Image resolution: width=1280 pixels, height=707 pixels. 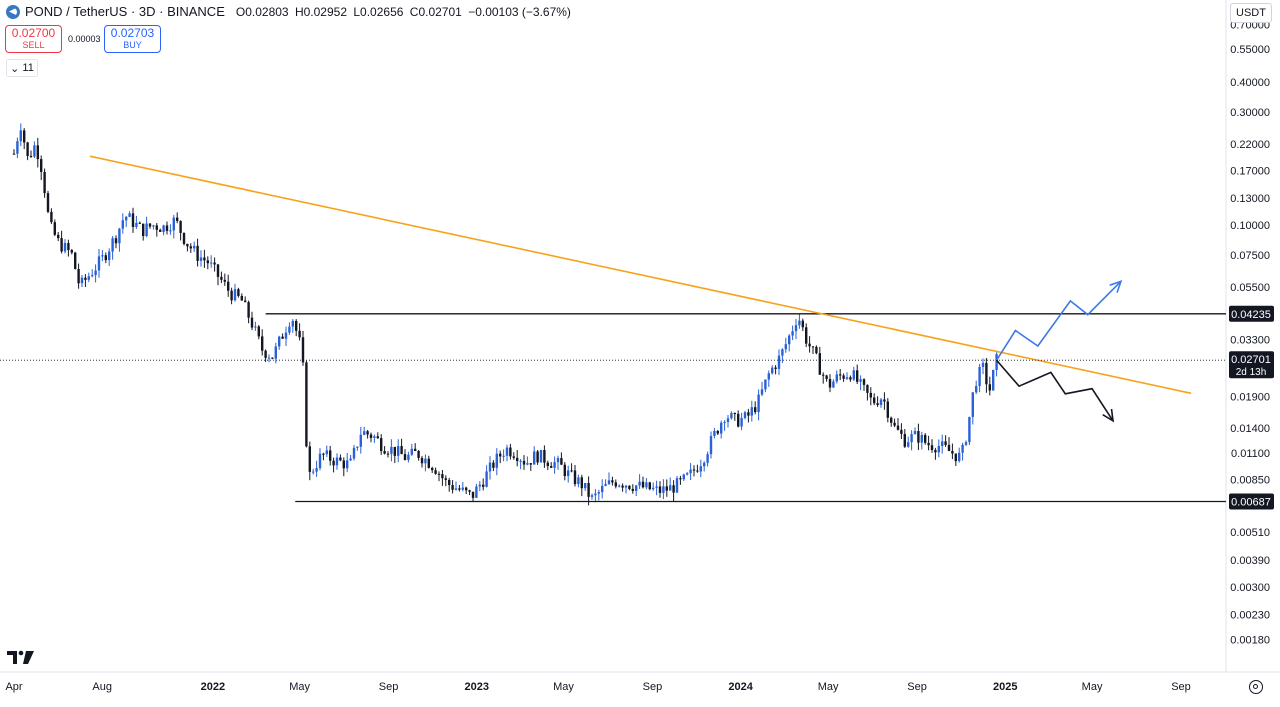 I want to click on gear-icon, so click(x=1256, y=687).